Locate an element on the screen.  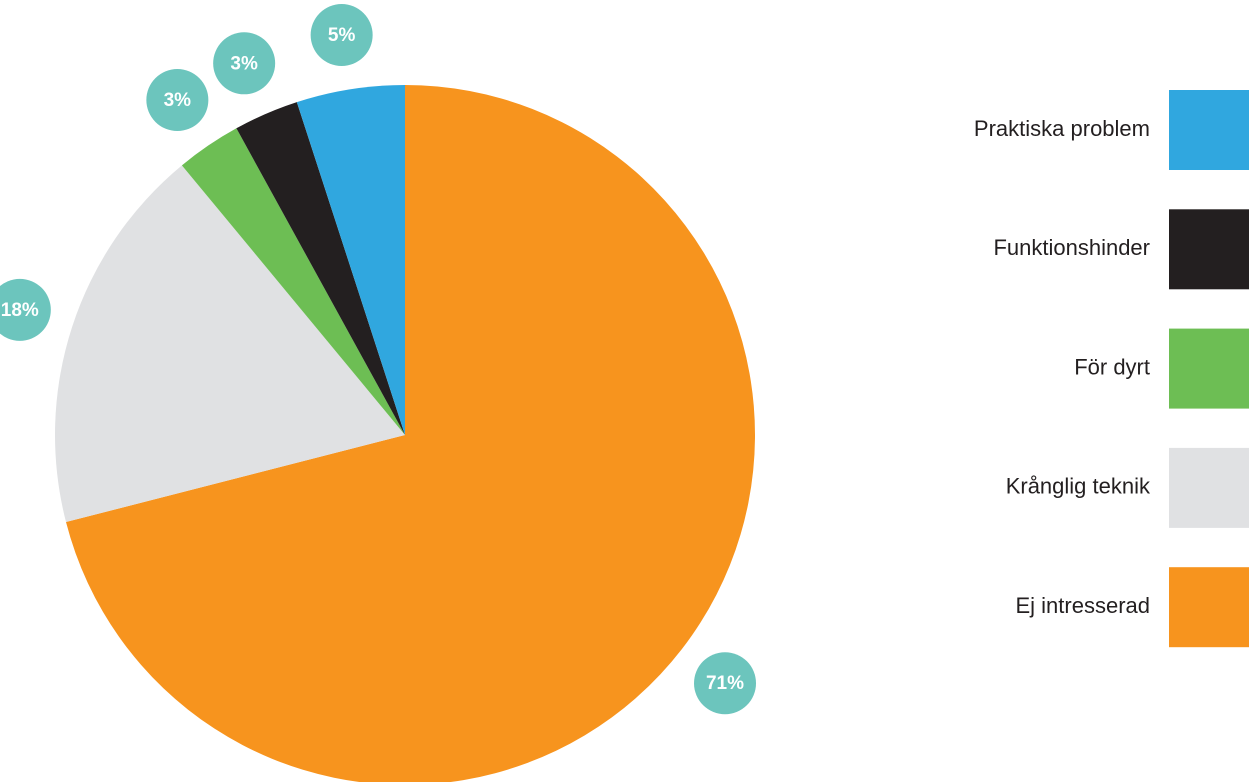
legend-label: Krånglig teknik is located at coordinates (1078, 486).